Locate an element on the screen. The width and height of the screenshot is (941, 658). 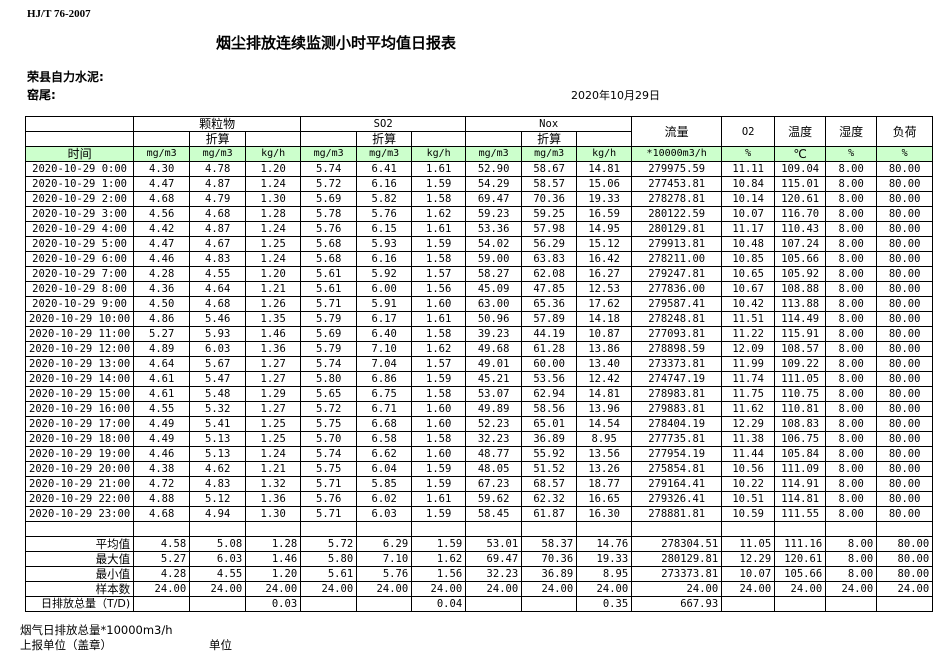
data-cell: 110.81 is located at coordinates (800, 409).